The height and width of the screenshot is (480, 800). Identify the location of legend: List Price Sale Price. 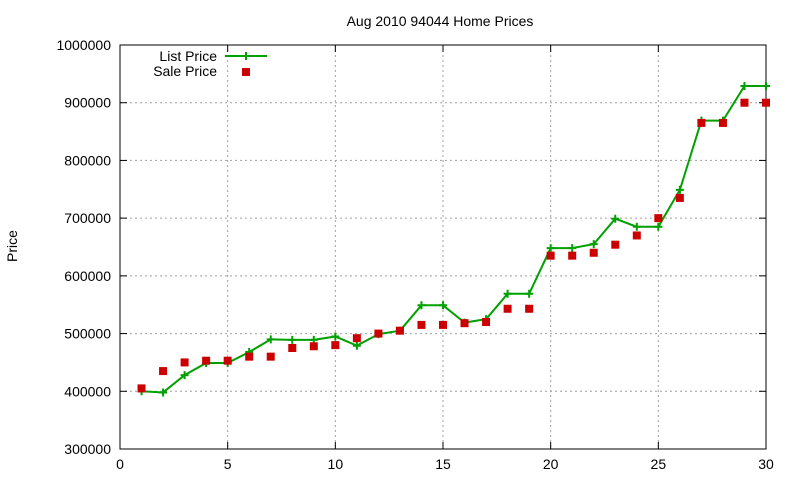
(210, 63).